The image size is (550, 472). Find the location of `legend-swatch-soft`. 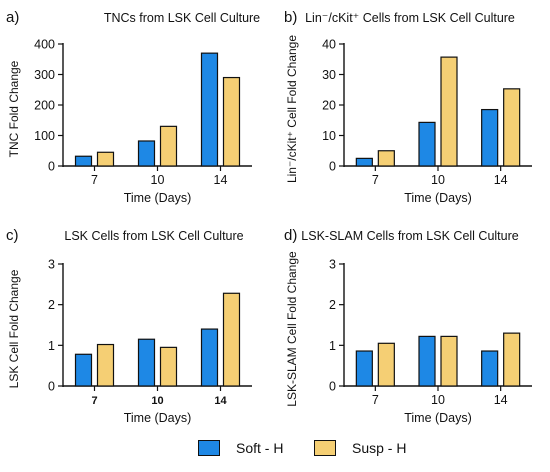

legend-swatch-soft is located at coordinates (209, 448).